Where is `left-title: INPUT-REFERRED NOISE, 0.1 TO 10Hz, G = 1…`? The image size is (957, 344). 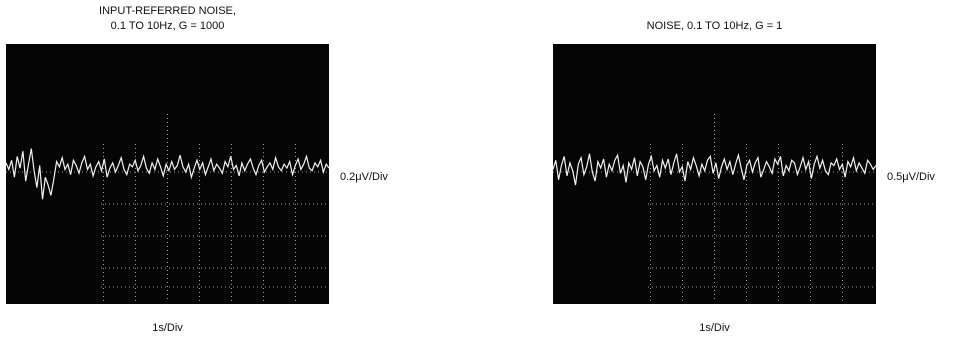
left-title: INPUT-REFERRED NOISE, 0.1 TO 10Hz, G = 1… is located at coordinates (167, 19).